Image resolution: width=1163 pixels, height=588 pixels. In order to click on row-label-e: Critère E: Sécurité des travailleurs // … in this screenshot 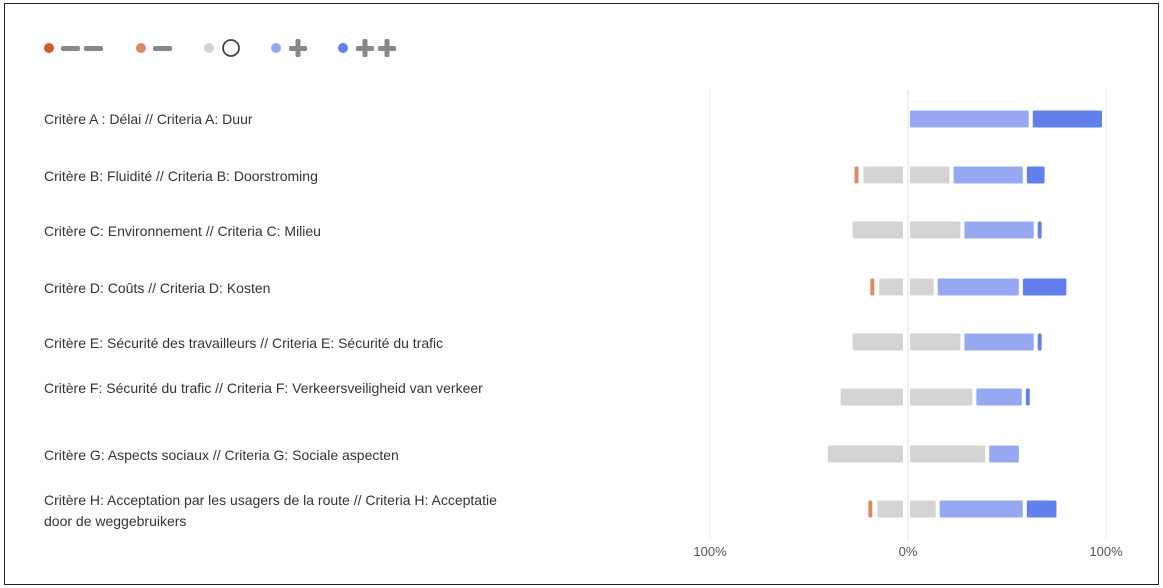, I will do `click(244, 343)`.